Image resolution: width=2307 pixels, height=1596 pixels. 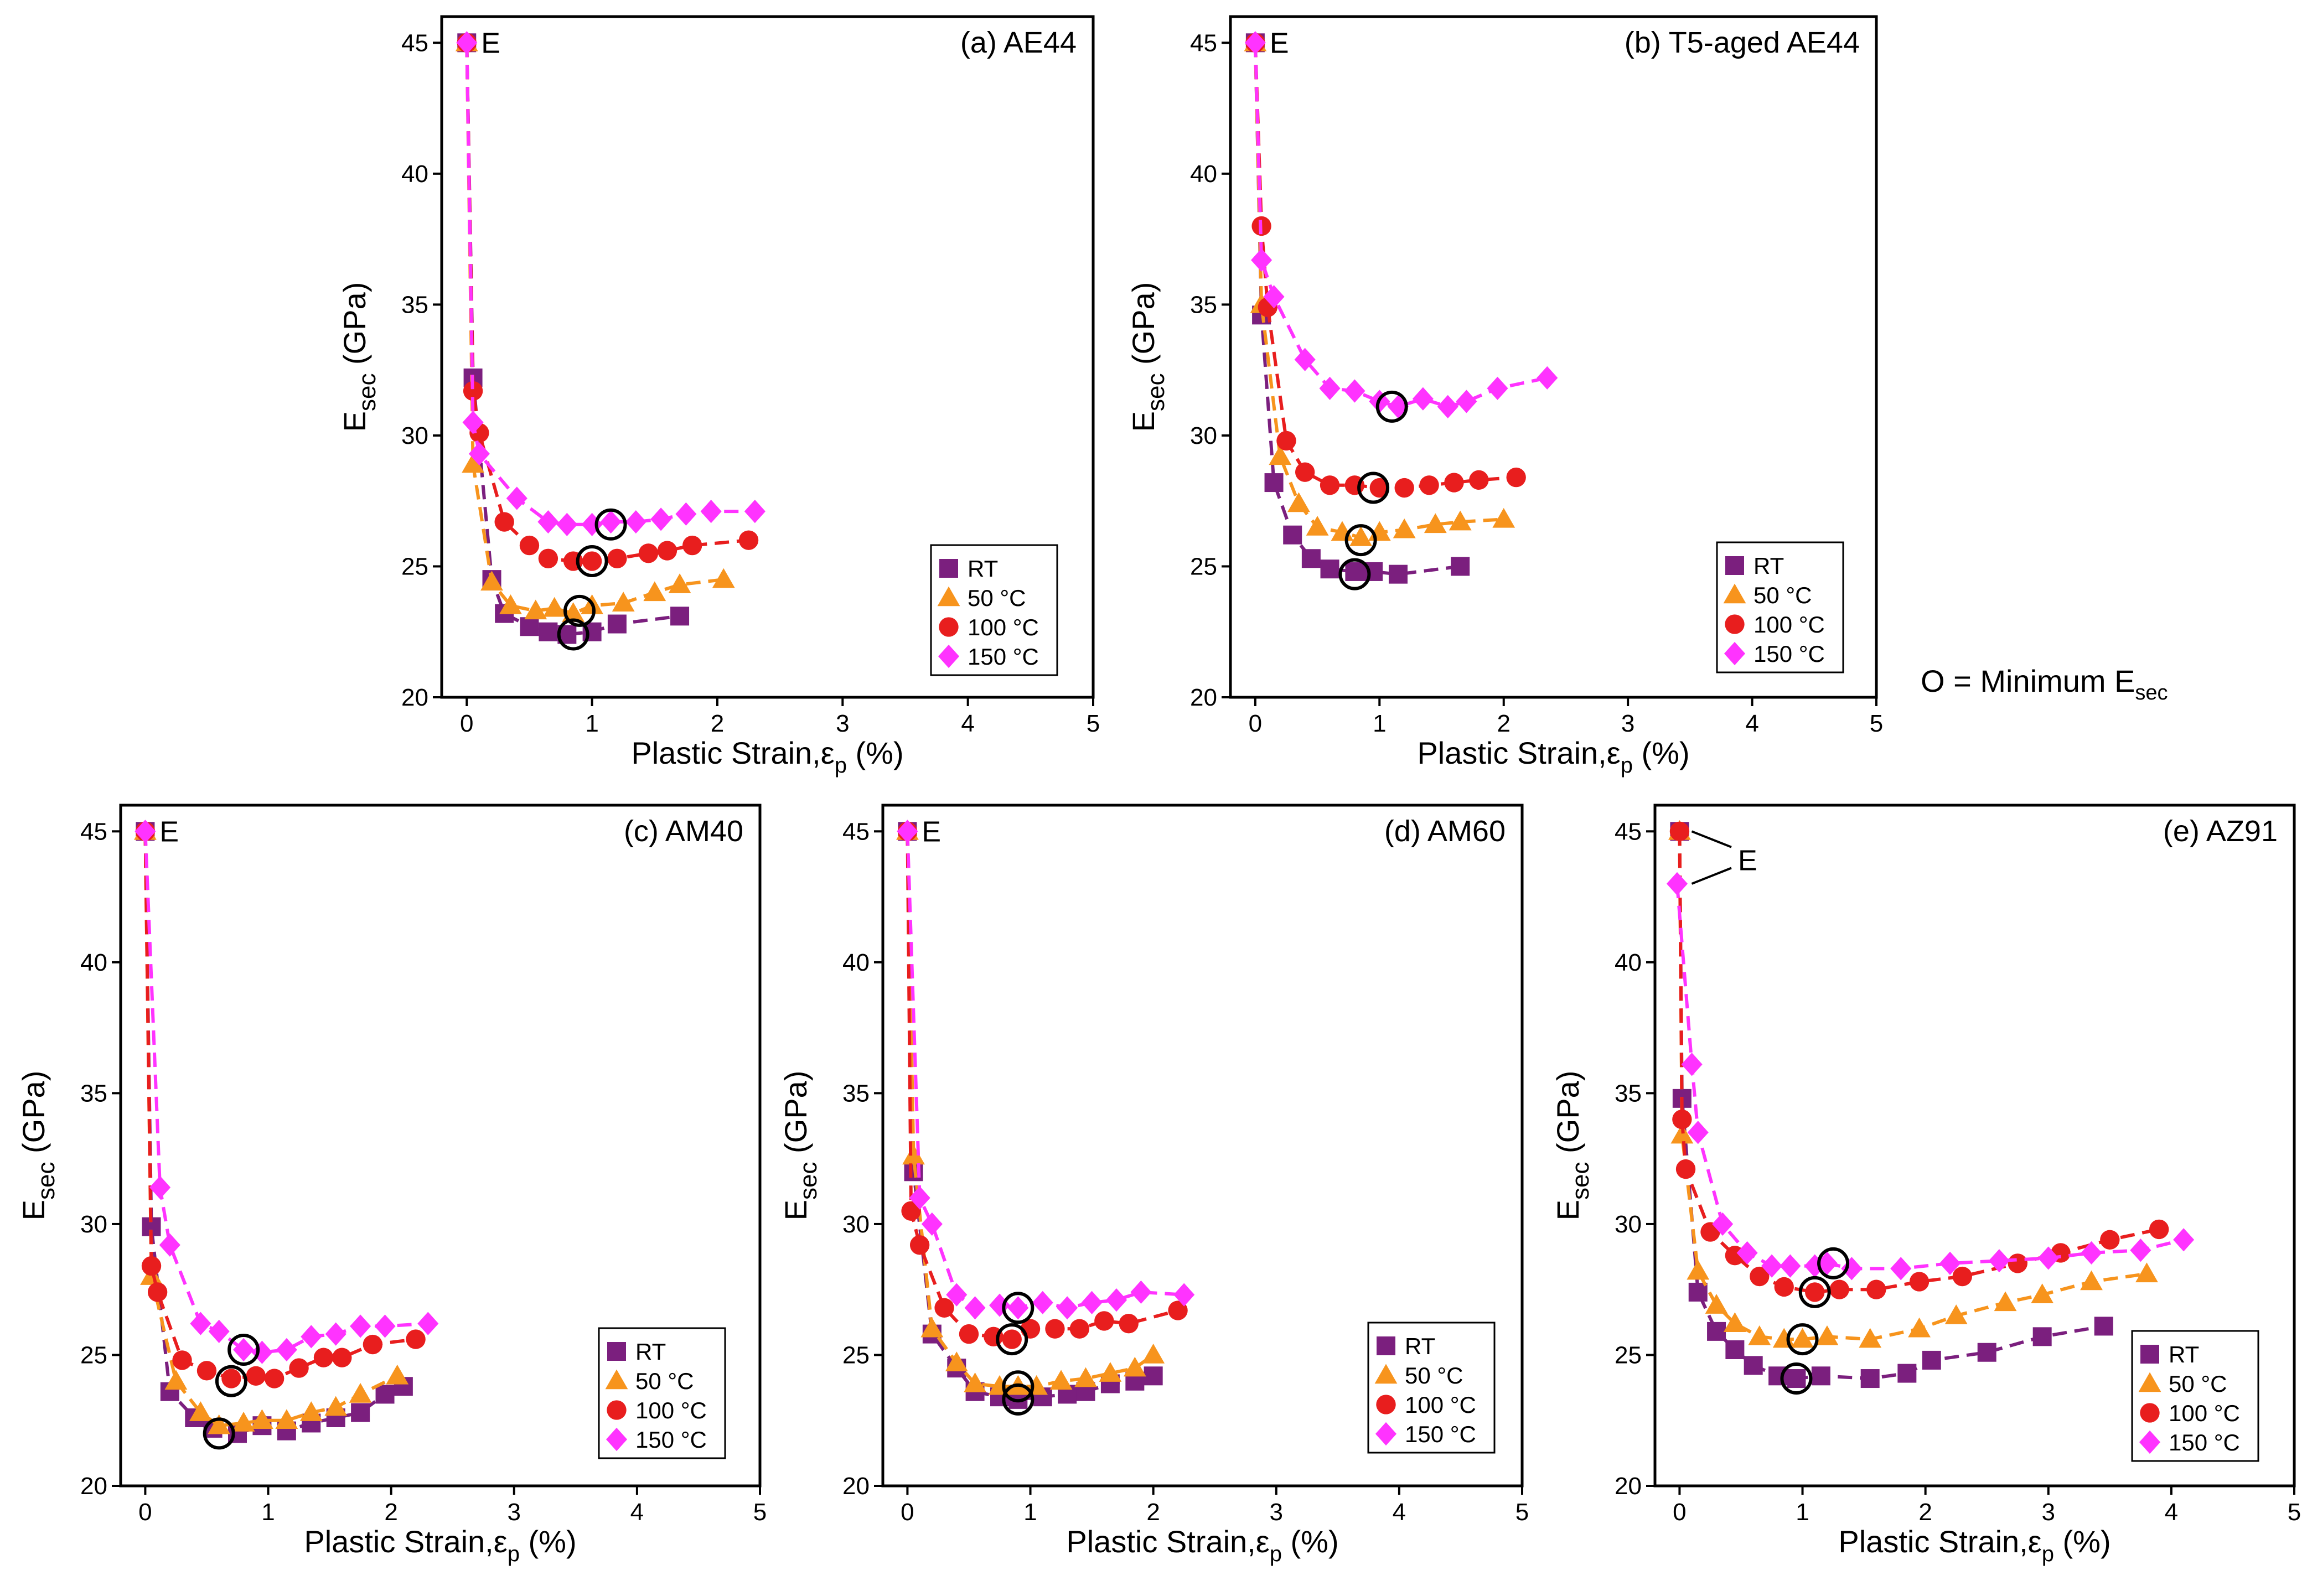 What do you see at coordinates (1279, 43) in the screenshot?
I see `elastic-label: E` at bounding box center [1279, 43].